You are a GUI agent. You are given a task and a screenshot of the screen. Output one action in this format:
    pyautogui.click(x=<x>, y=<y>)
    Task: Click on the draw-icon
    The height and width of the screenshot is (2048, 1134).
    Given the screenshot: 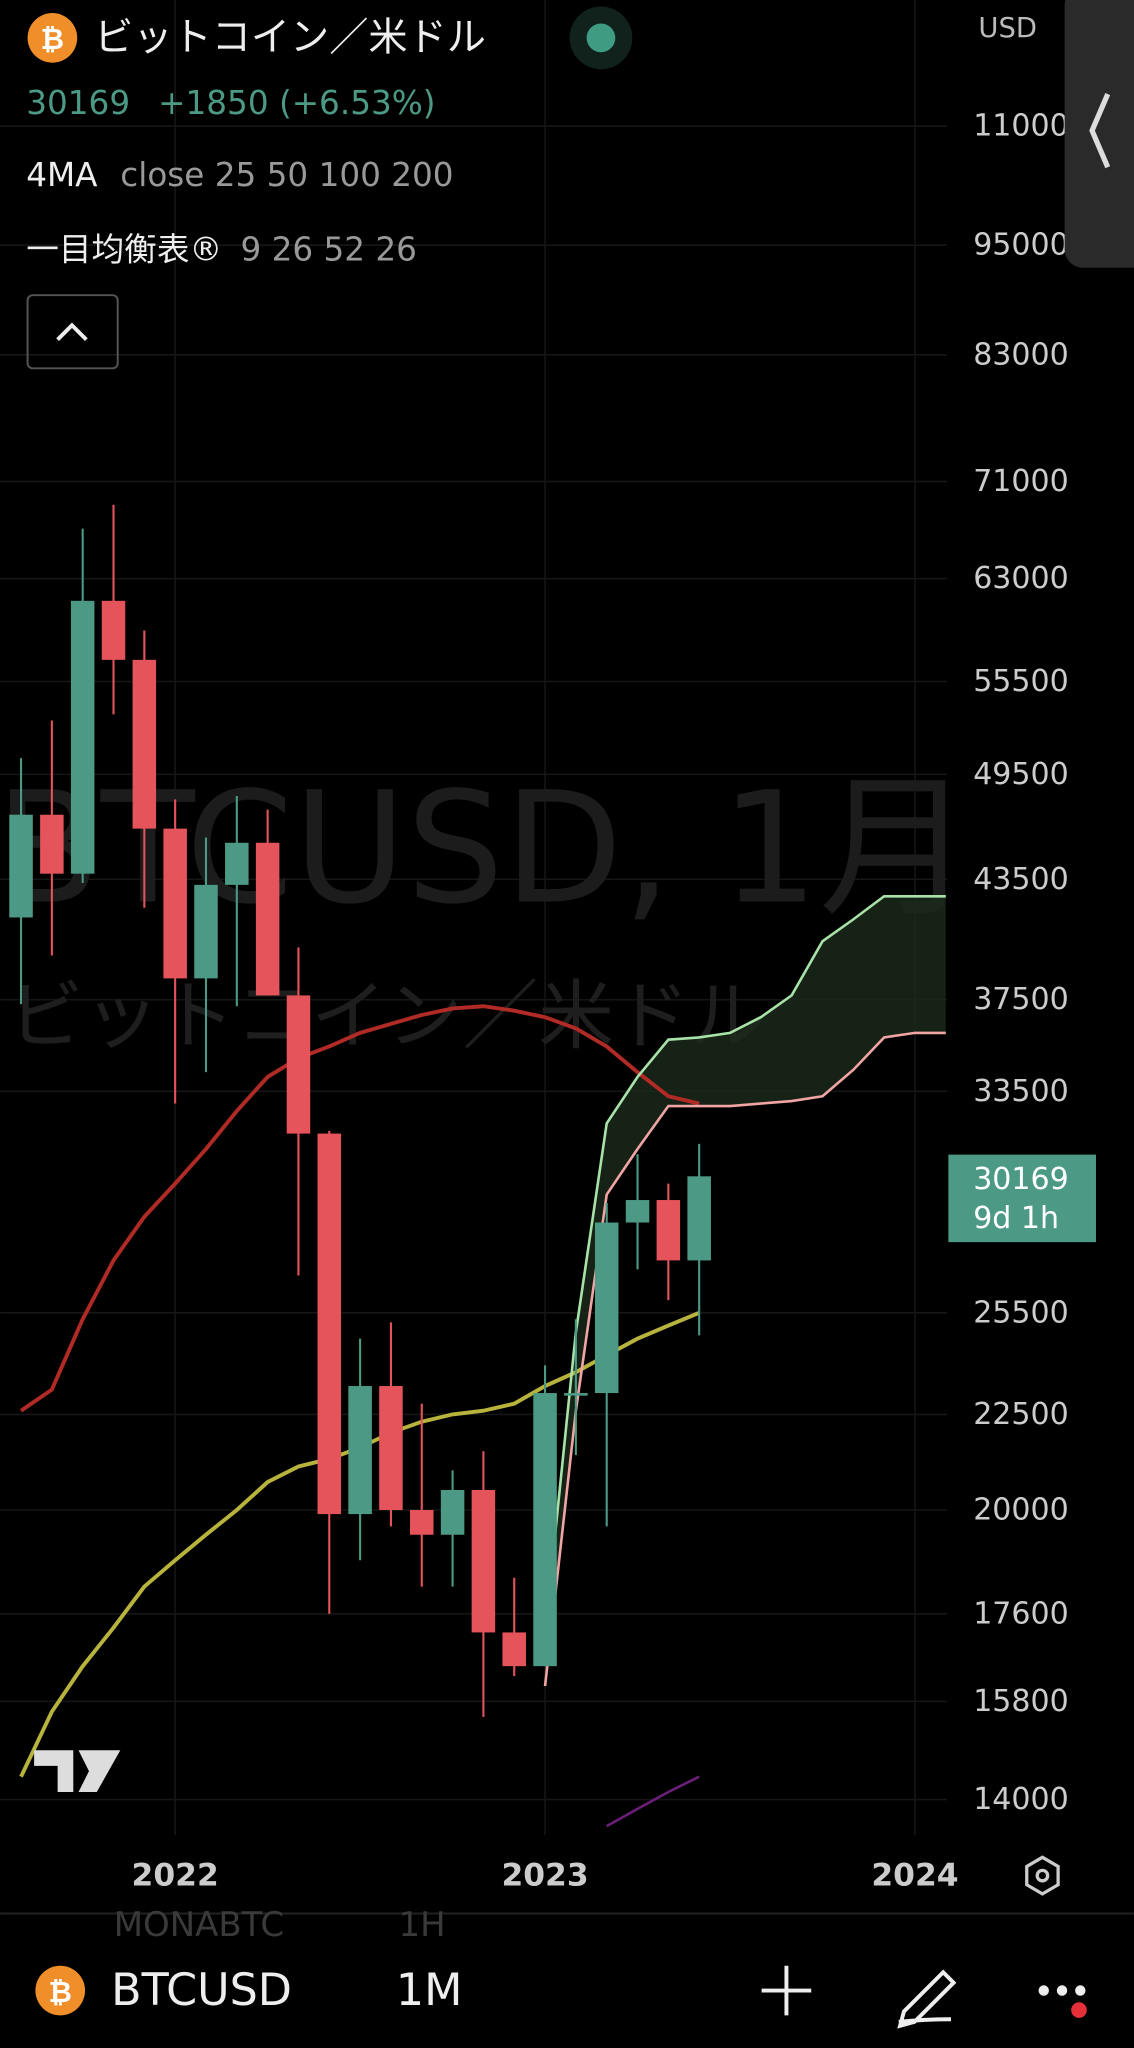 What is the action you would take?
    pyautogui.click(x=927, y=1999)
    